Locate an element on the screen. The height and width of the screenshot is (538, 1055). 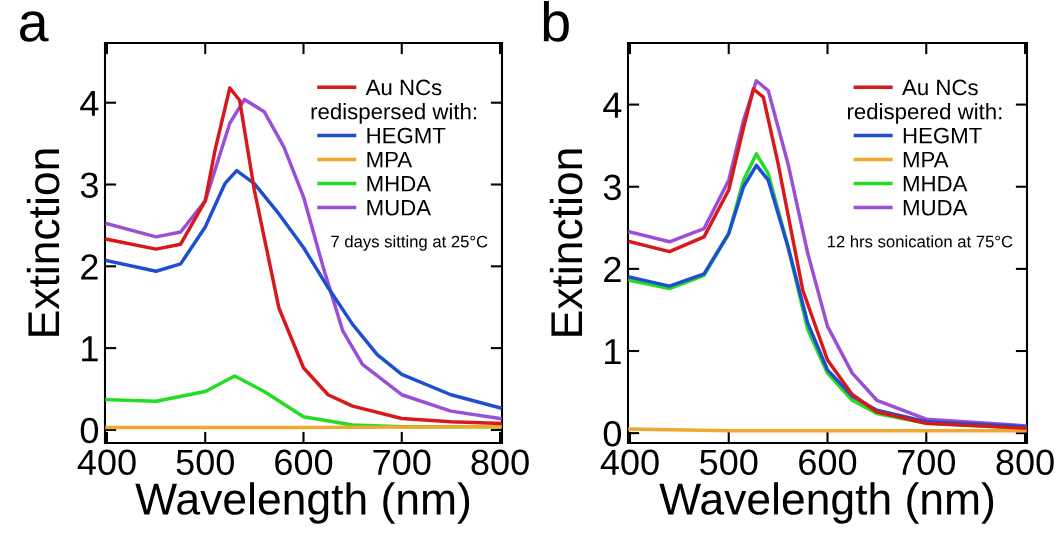
text: a is located at coordinates (34, 26).